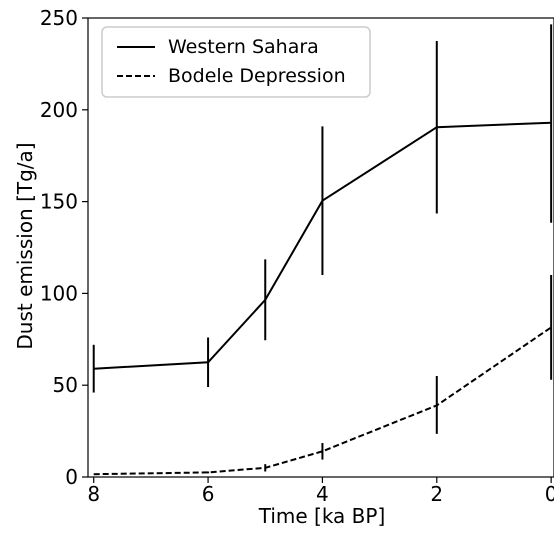  I want to click on y-tick-label: 50, so click(65, 385).